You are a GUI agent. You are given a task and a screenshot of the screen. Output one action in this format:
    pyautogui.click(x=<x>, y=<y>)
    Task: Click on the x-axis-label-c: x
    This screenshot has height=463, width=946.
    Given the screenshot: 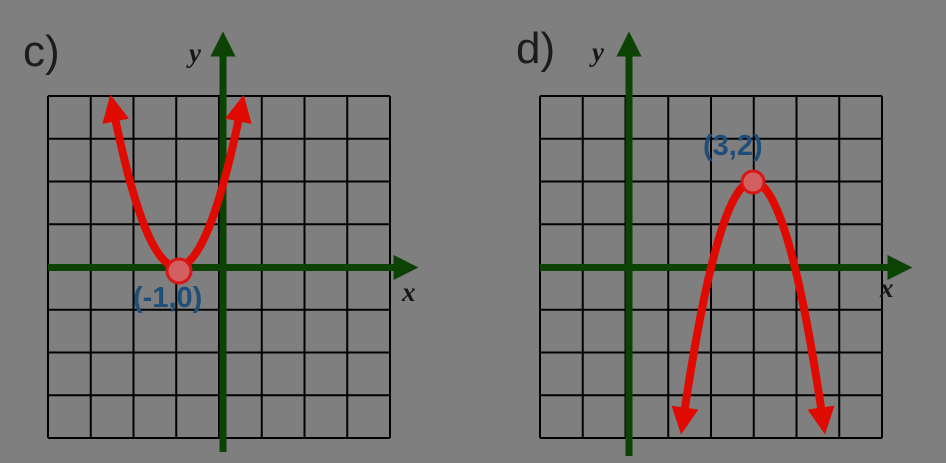 What is the action you would take?
    pyautogui.click(x=409, y=292)
    